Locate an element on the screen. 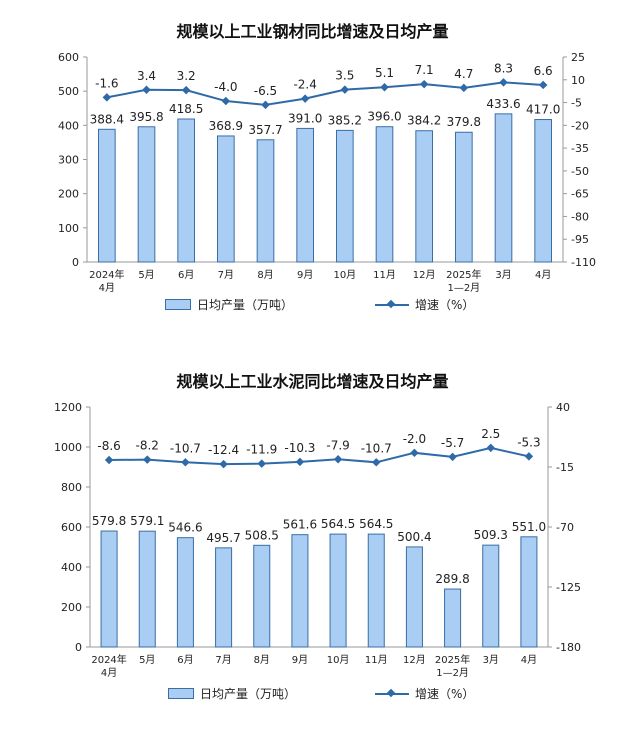 The height and width of the screenshot is (745, 625). x-tick-label: 7月 is located at coordinates (226, 275).